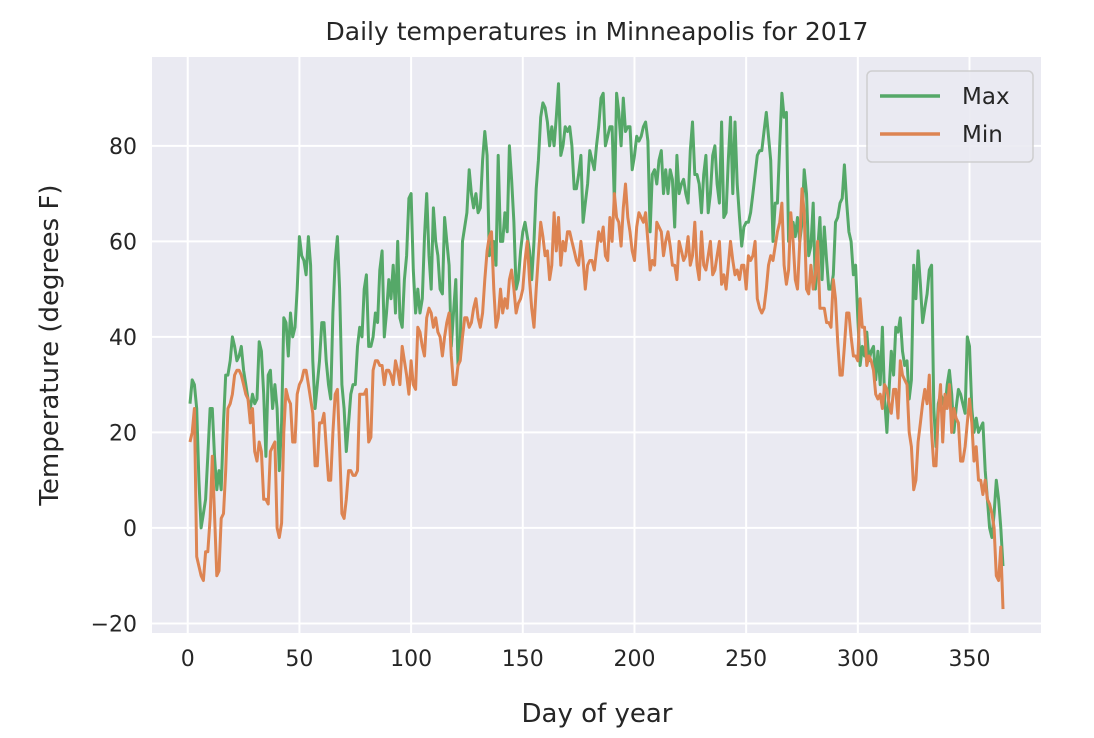 This screenshot has height=738, width=1094. Describe the element at coordinates (114, 624) in the screenshot. I see `y-tick-label: −20` at that location.